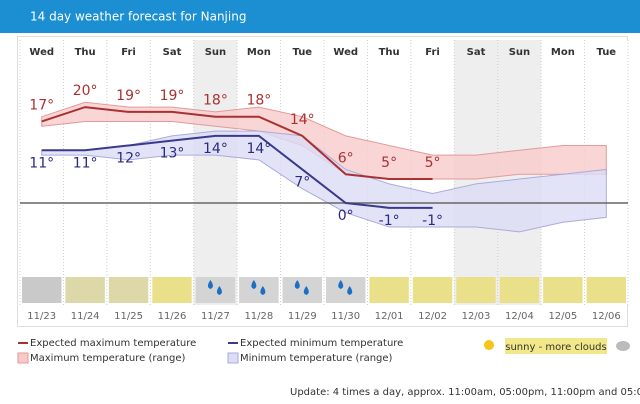 The width and height of the screenshot is (640, 404). I want to click on value-label: 6°, so click(346, 158).